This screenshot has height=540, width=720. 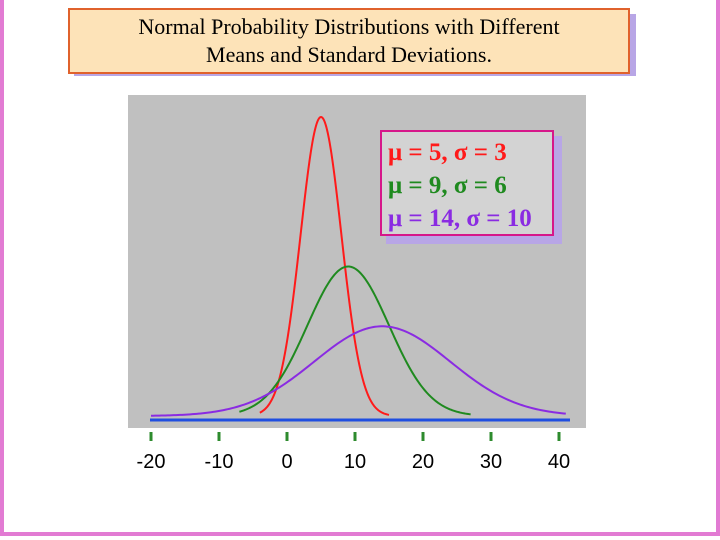 I want to click on x-tick-label: 10, so click(x=355, y=462).